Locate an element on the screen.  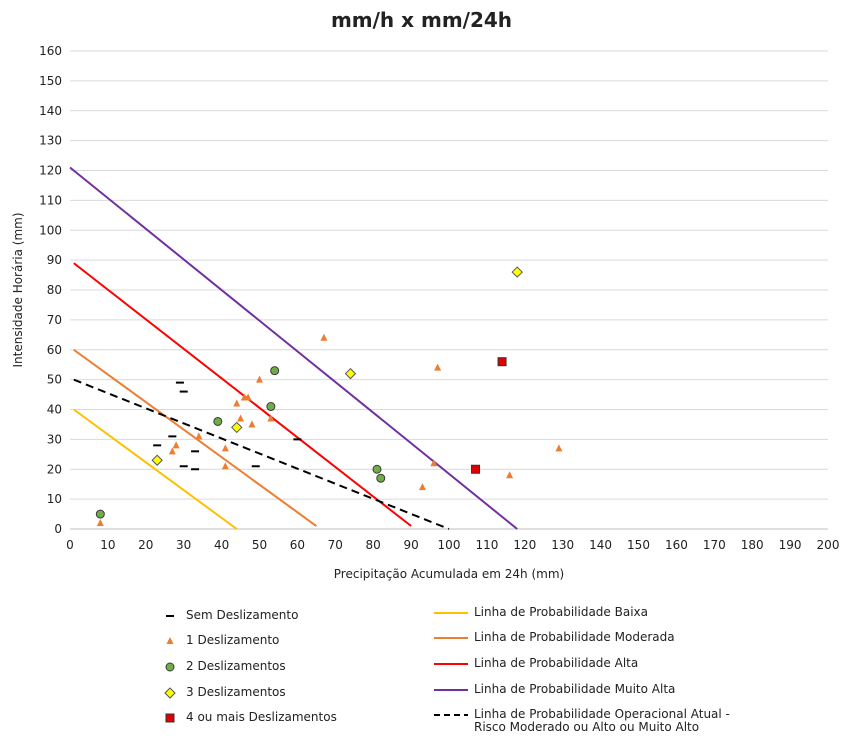
y-tick-label: 150 is located at coordinates (50, 81).